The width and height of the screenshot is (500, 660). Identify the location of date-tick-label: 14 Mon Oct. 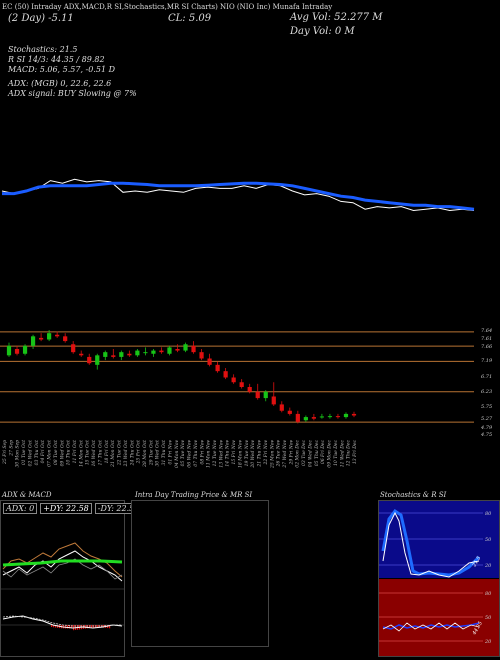
(81, 453).